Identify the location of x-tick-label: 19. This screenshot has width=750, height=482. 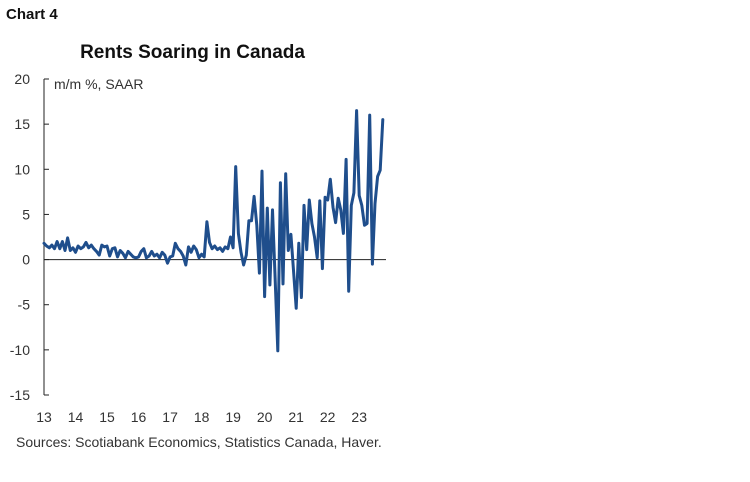
(233, 417).